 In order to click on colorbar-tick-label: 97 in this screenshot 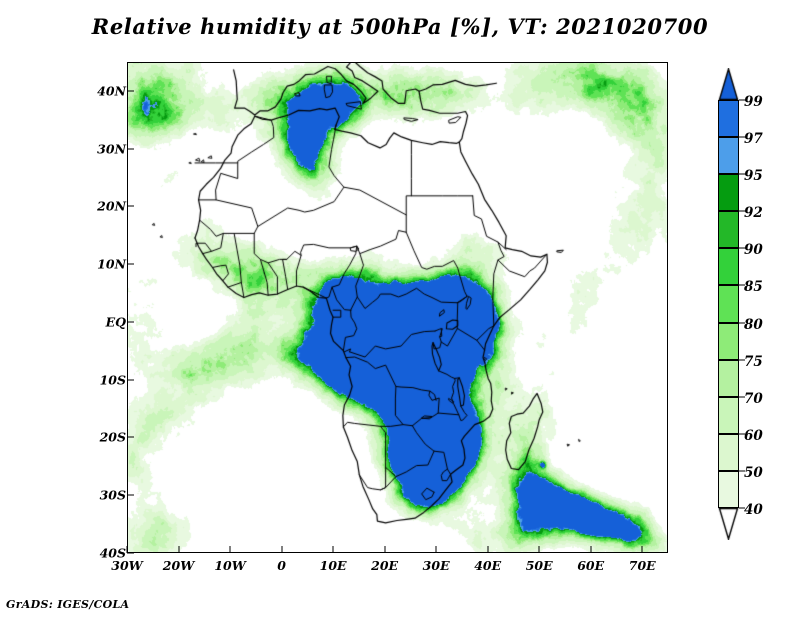, I will do `click(753, 139)`.